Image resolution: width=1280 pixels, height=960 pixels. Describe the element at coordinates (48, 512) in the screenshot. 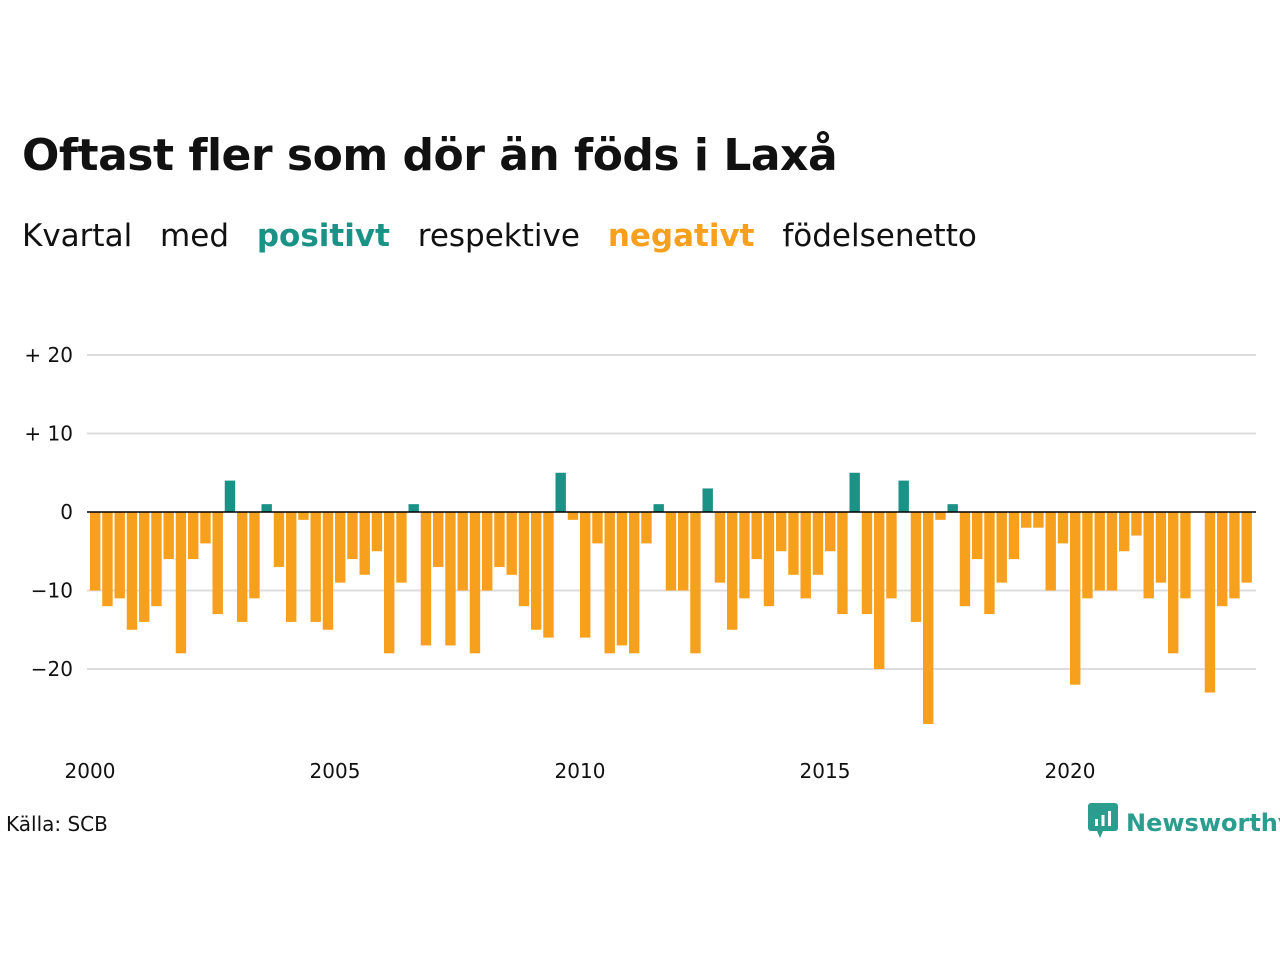

I see `y-axis-ticks: + 20 + 10 0 −10 −20` at that location.